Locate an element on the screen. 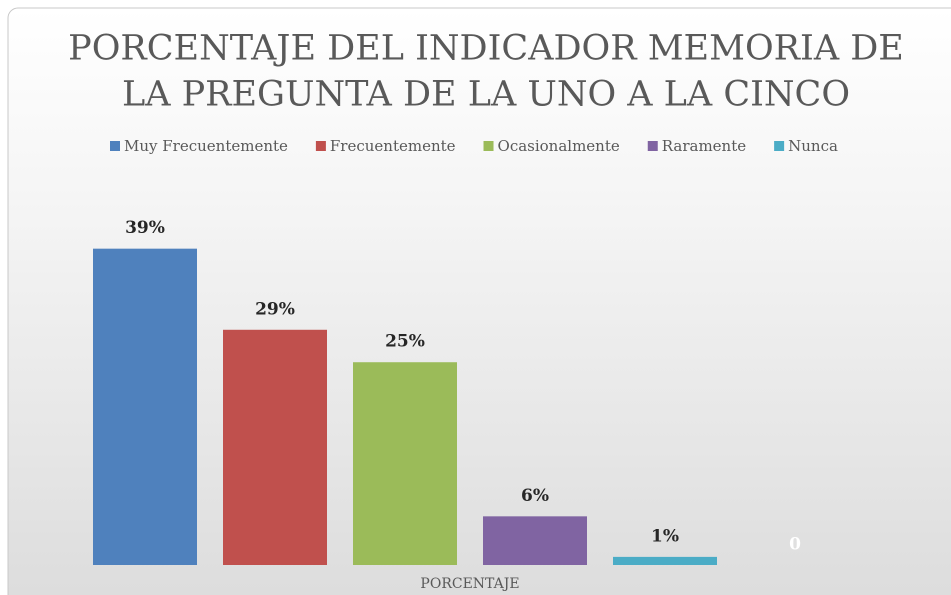 This screenshot has width=951, height=595. legend-label: Ocasionalmente is located at coordinates (559, 146).